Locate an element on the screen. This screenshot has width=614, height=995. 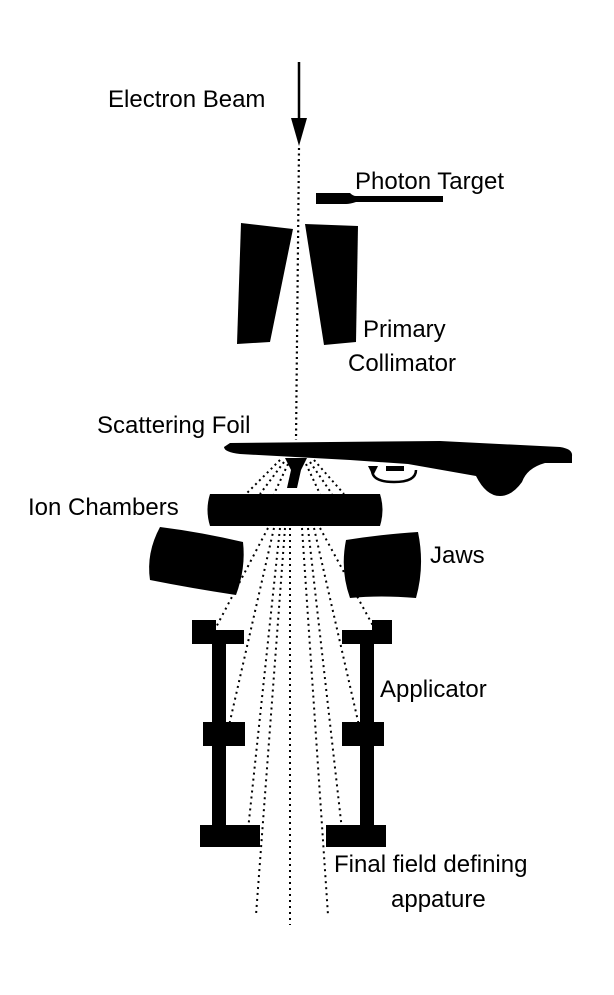
scattering-foil-element is located at coordinates (296, 473).